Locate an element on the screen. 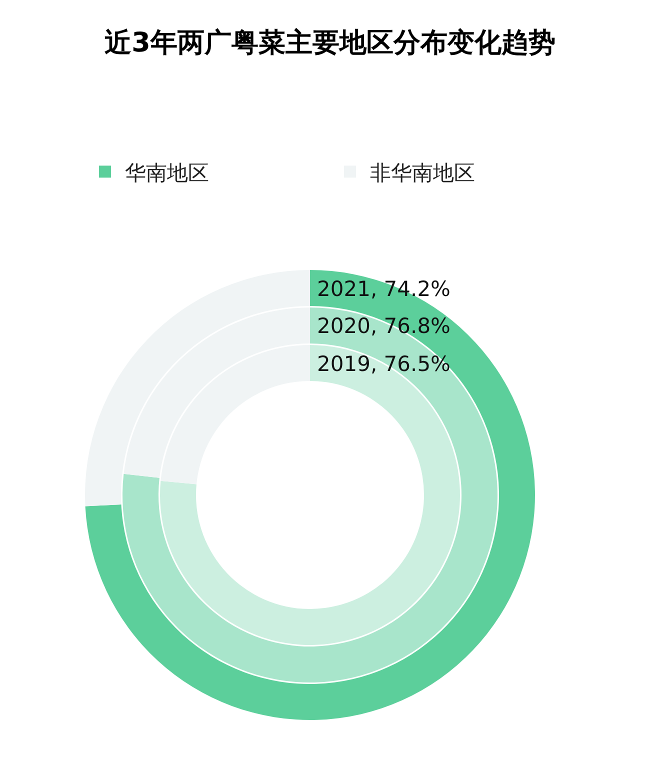  legend-label: 华南地区 is located at coordinates (167, 172).